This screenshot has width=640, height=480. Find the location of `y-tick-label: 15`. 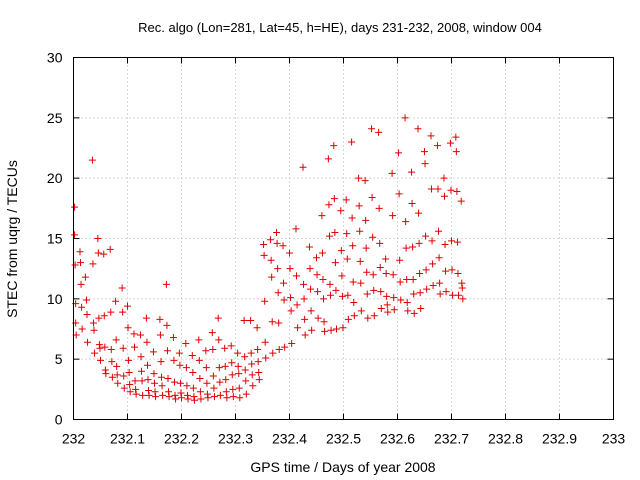

y-tick-label: 15 is located at coordinates (55, 239).